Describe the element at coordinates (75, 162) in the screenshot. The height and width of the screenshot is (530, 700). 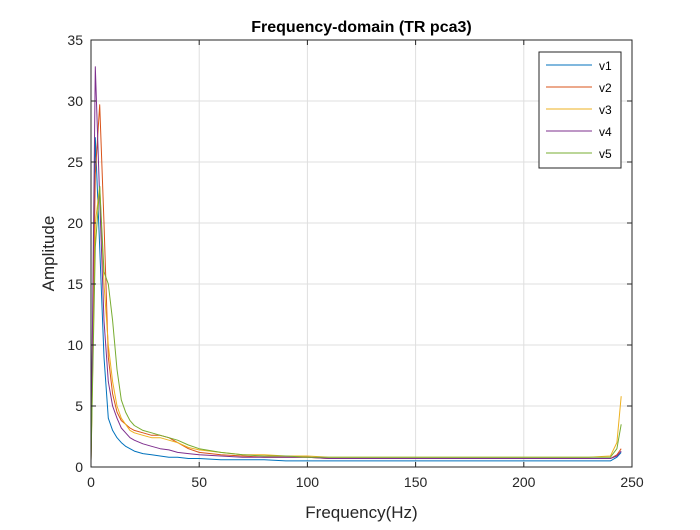
I see `y-tick-label: 25` at that location.